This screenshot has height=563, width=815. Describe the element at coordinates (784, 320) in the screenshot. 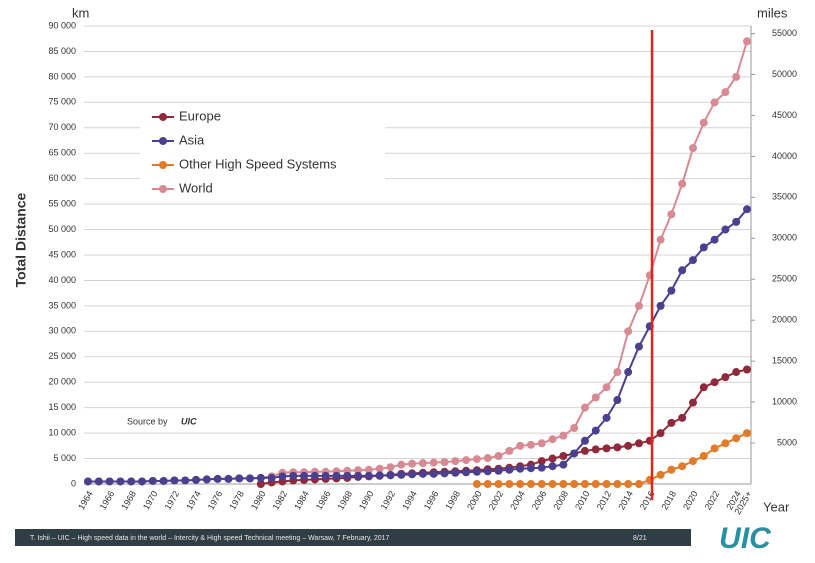

I see `y2-tick-label: 20000` at that location.